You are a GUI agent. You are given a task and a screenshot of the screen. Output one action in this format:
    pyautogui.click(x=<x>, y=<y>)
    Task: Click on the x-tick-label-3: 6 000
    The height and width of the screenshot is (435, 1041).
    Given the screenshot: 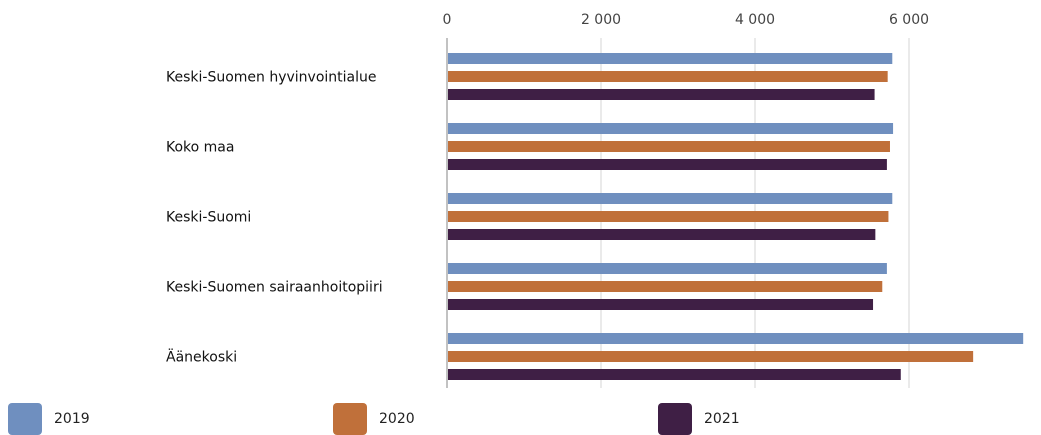 What is the action you would take?
    pyautogui.click(x=909, y=20)
    